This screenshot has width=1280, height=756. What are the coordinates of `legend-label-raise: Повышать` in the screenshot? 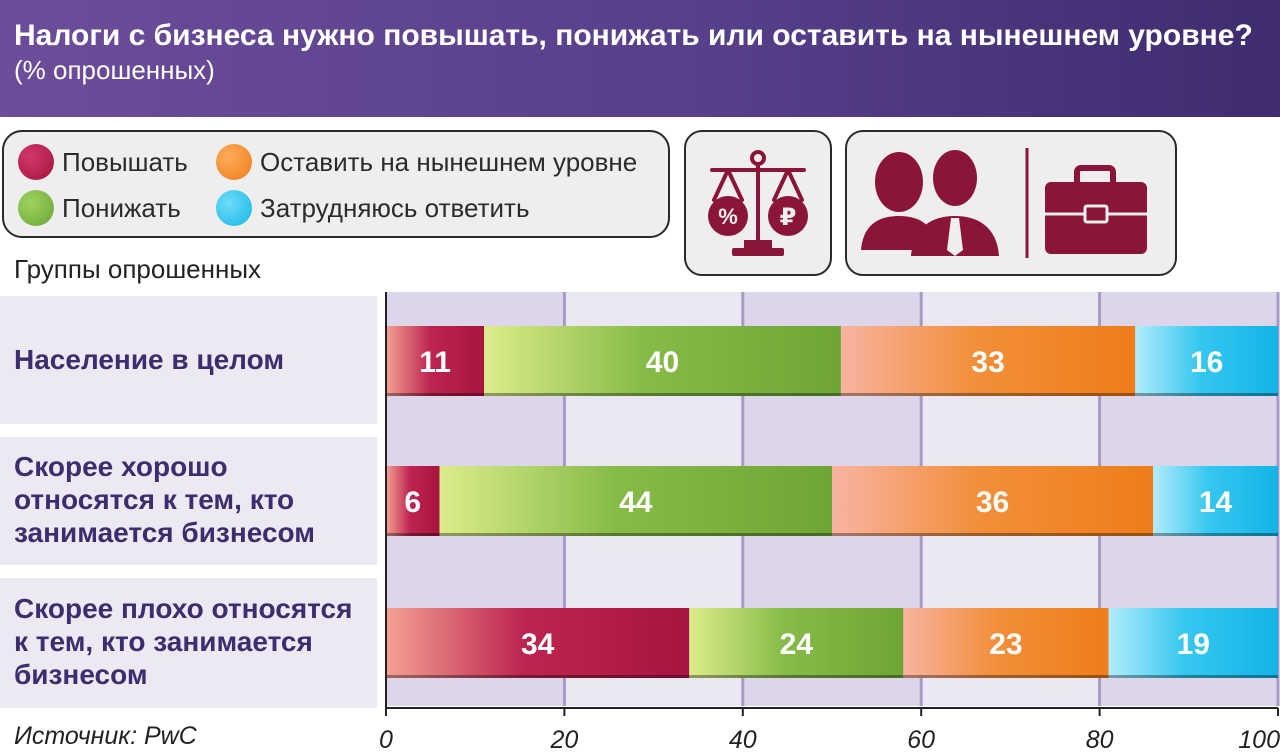 It's located at (125, 161).